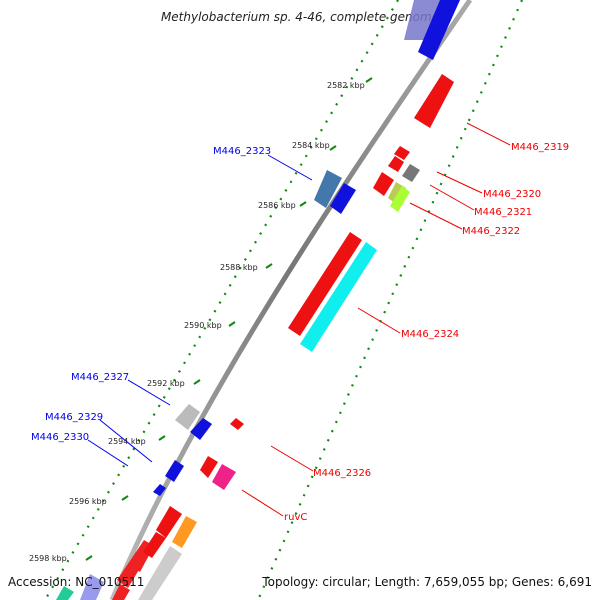 The width and height of the screenshot is (600, 600). What do you see at coordinates (512, 194) in the screenshot?
I see `gene-label: M446_2320` at bounding box center [512, 194].